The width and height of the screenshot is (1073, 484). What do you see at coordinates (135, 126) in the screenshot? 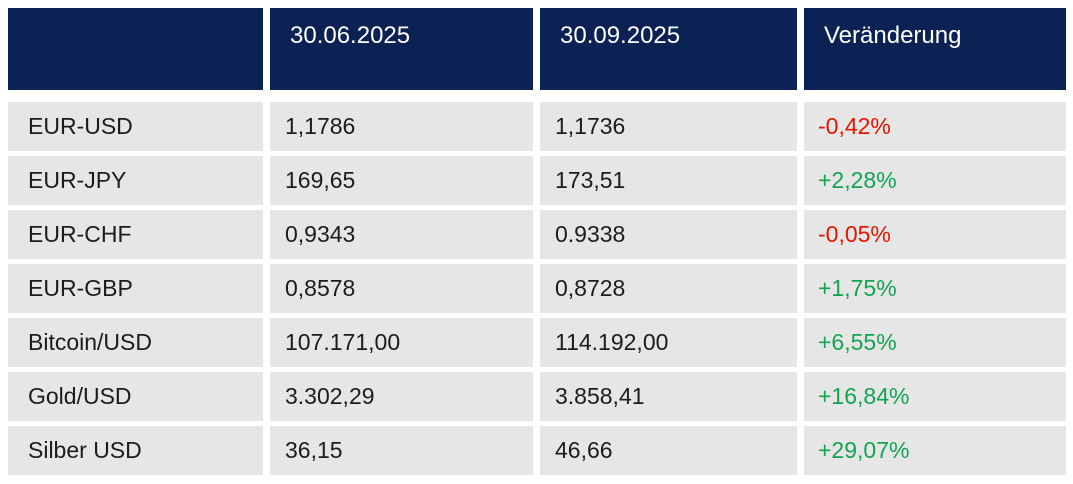
I see `instrument-label: EUR-USD` at bounding box center [135, 126].